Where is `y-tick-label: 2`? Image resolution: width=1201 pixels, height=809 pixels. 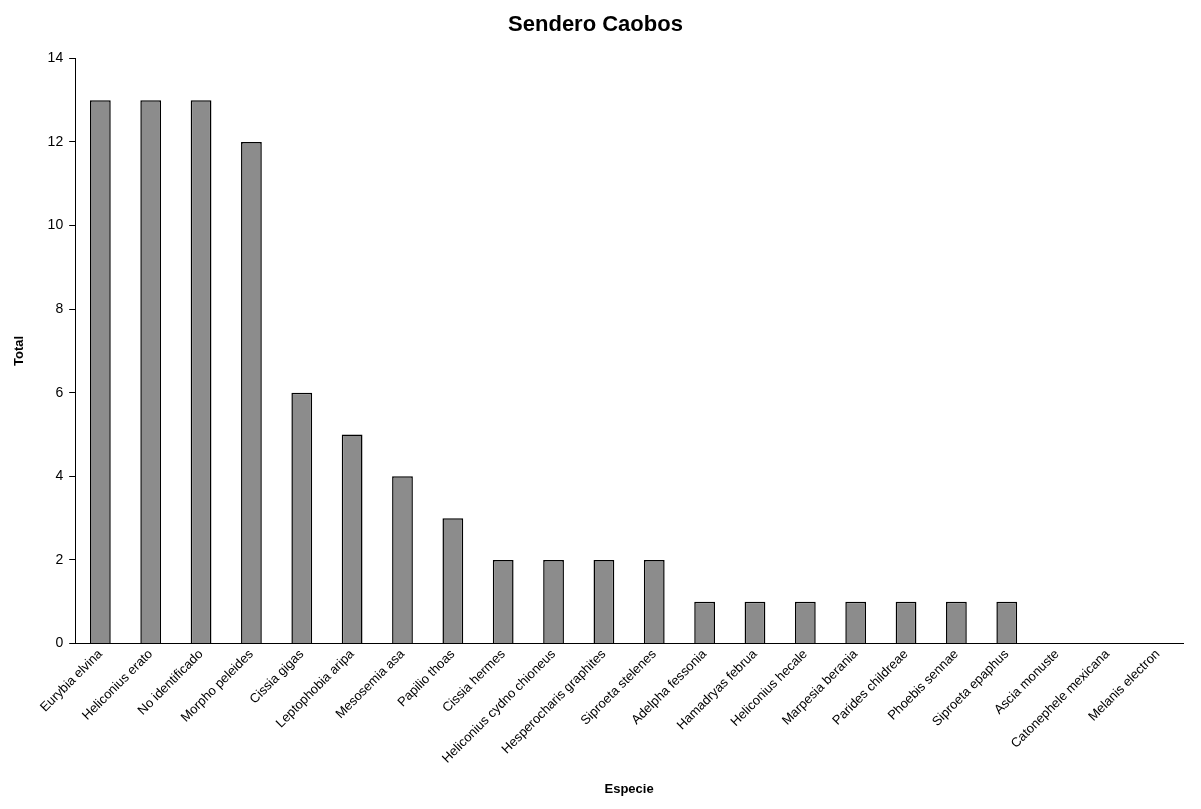
y-tick-label: 2 is located at coordinates (59, 558).